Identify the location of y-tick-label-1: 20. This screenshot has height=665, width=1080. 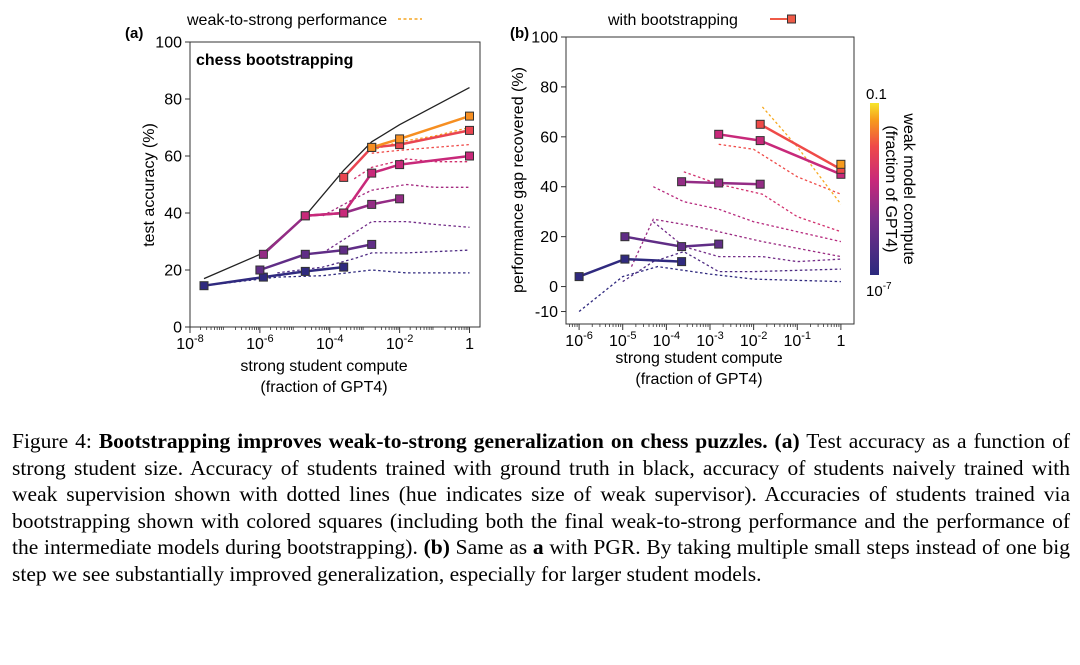
(173, 271).